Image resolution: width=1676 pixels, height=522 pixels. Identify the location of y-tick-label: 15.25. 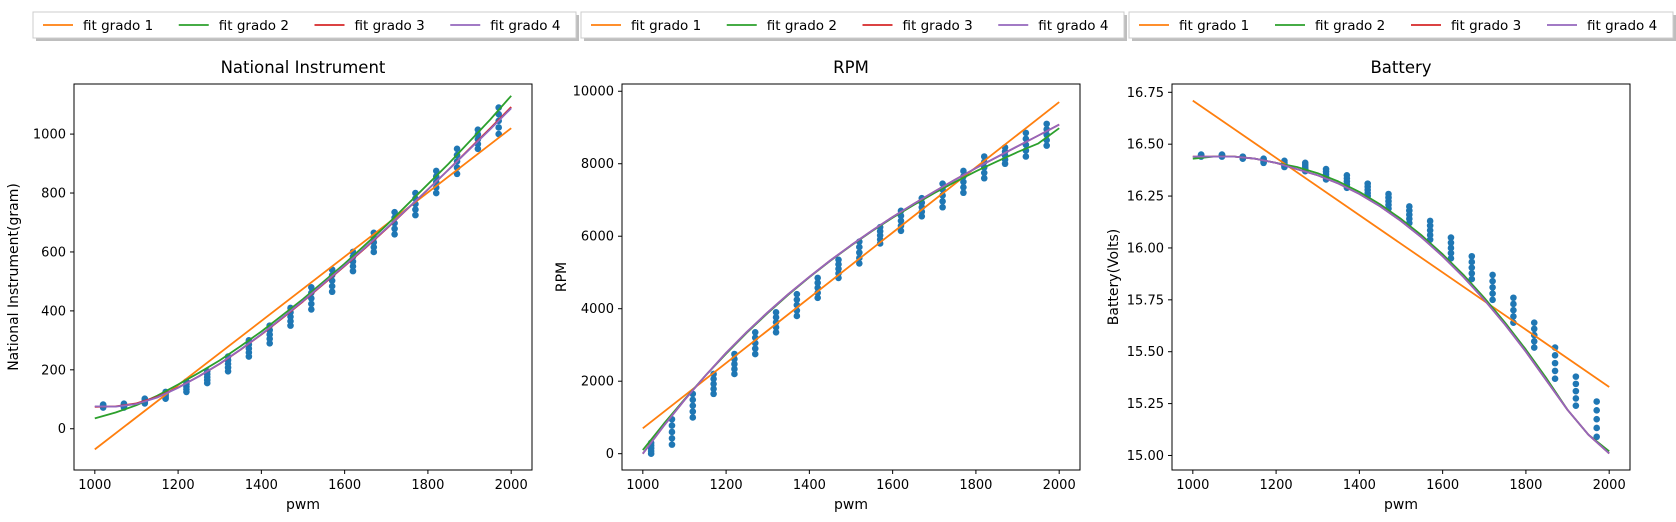
(1145, 404).